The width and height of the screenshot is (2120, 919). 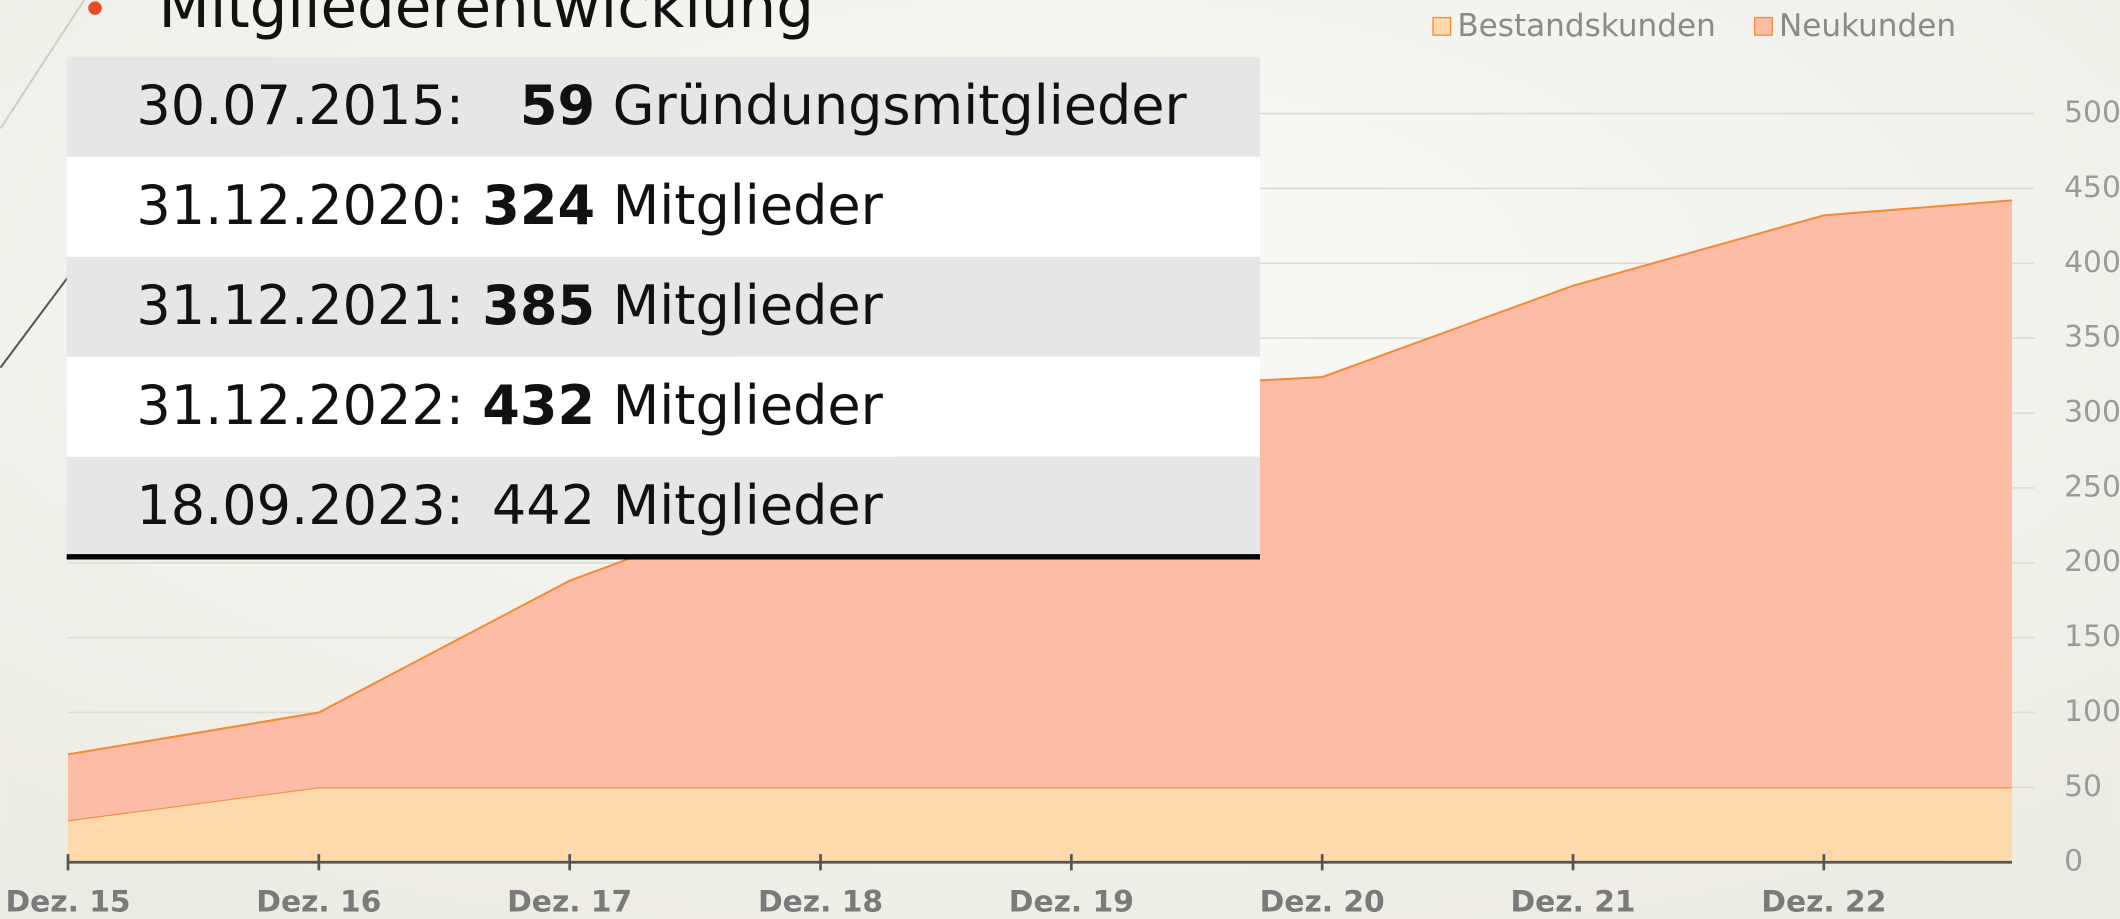 What do you see at coordinates (2092, 187) in the screenshot?
I see `y-tick-label: 450` at bounding box center [2092, 187].